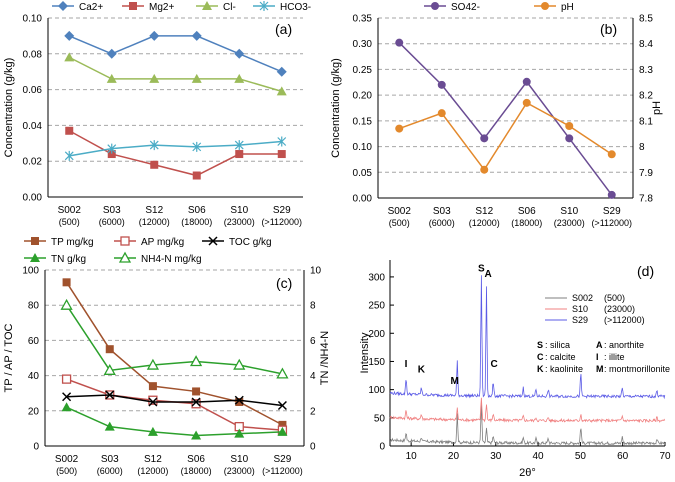 This screenshot has width=675, height=482. I want to click on y-tick-label: 0.35, so click(363, 19).